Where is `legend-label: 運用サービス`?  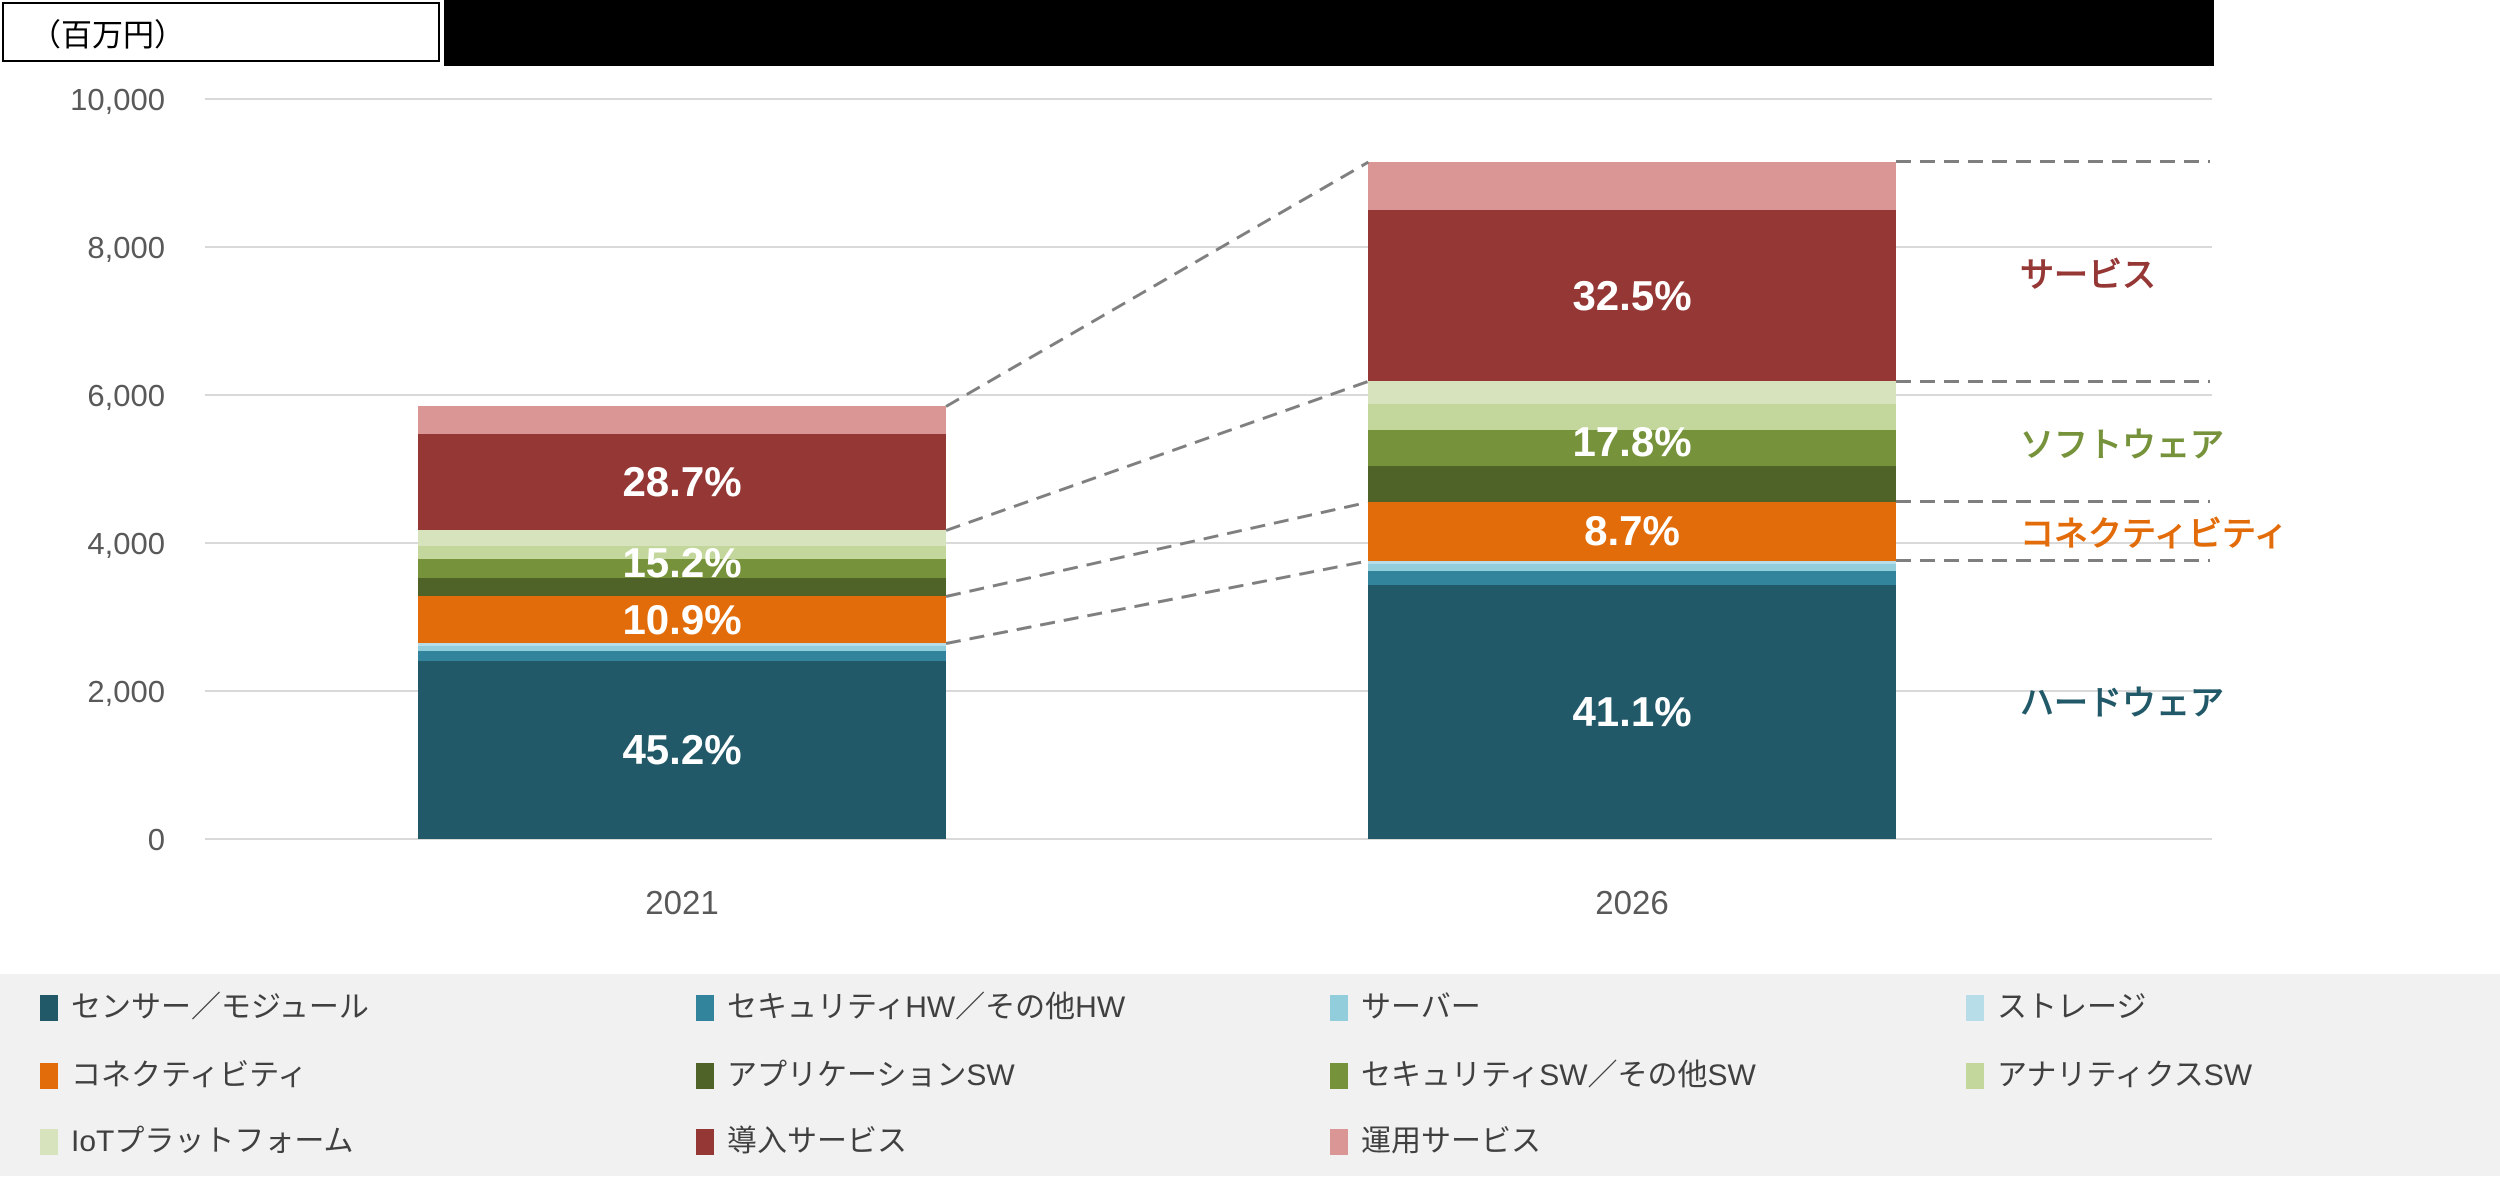 legend-label: 運用サービス is located at coordinates (1451, 1141).